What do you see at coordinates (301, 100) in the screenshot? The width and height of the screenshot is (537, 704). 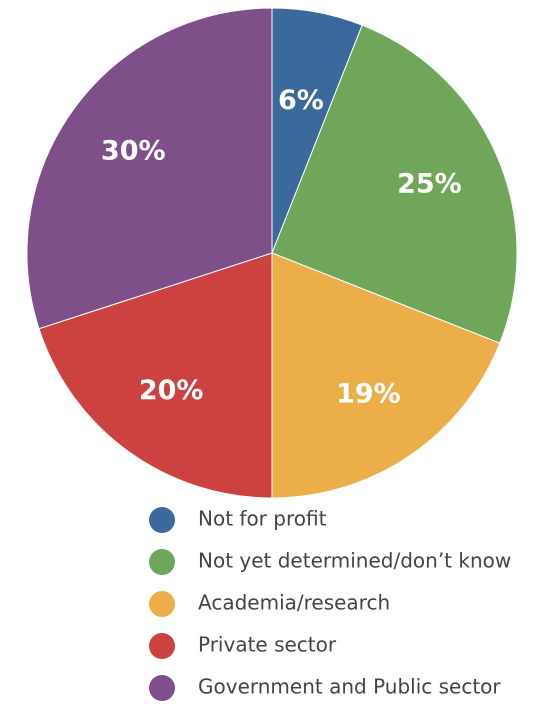 I see `data-label: 6%` at bounding box center [301, 100].